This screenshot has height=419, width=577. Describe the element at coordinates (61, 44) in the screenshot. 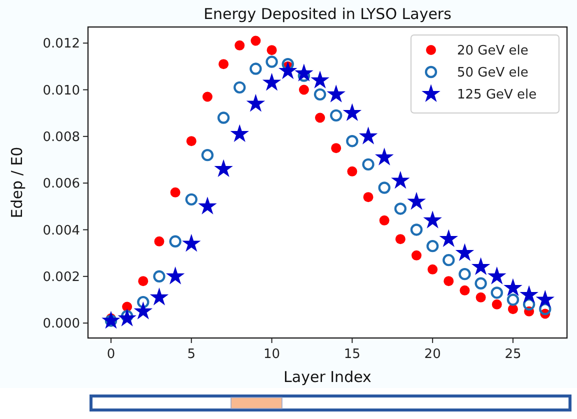

I see `y-tick-label: 0.012` at that location.